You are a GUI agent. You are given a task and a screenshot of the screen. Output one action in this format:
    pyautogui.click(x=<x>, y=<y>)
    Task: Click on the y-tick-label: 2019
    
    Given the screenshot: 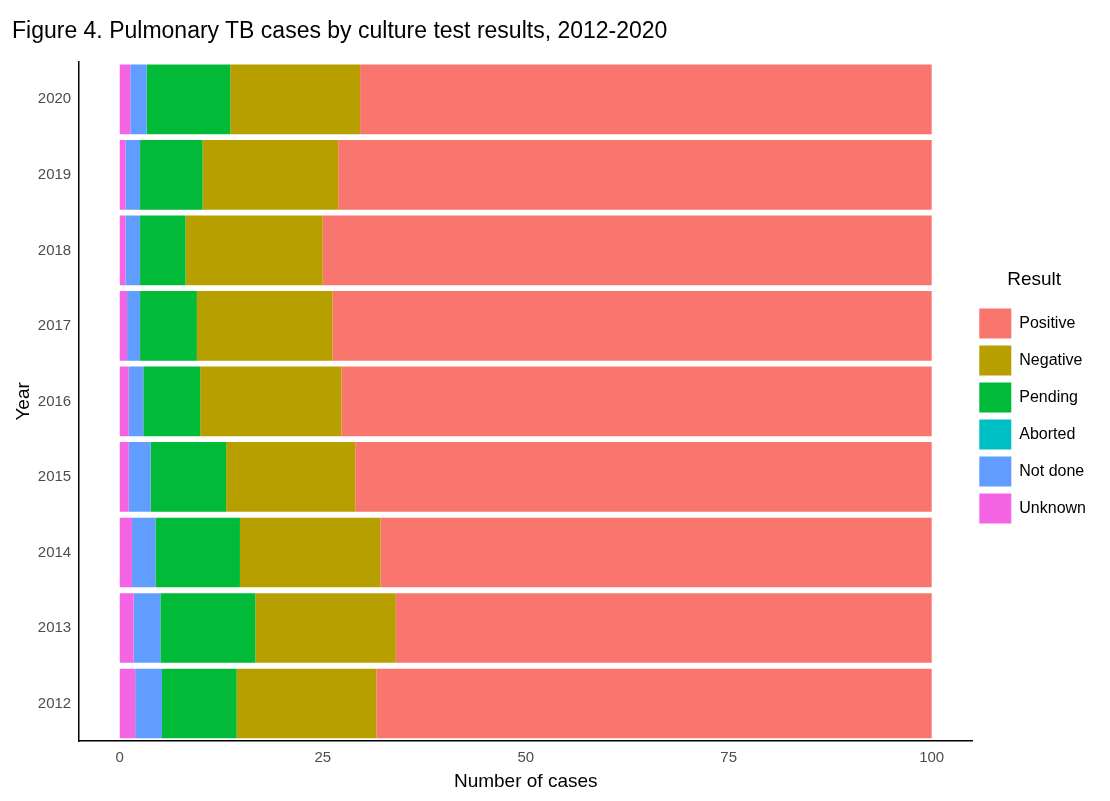 What is the action you would take?
    pyautogui.click(x=54, y=174)
    